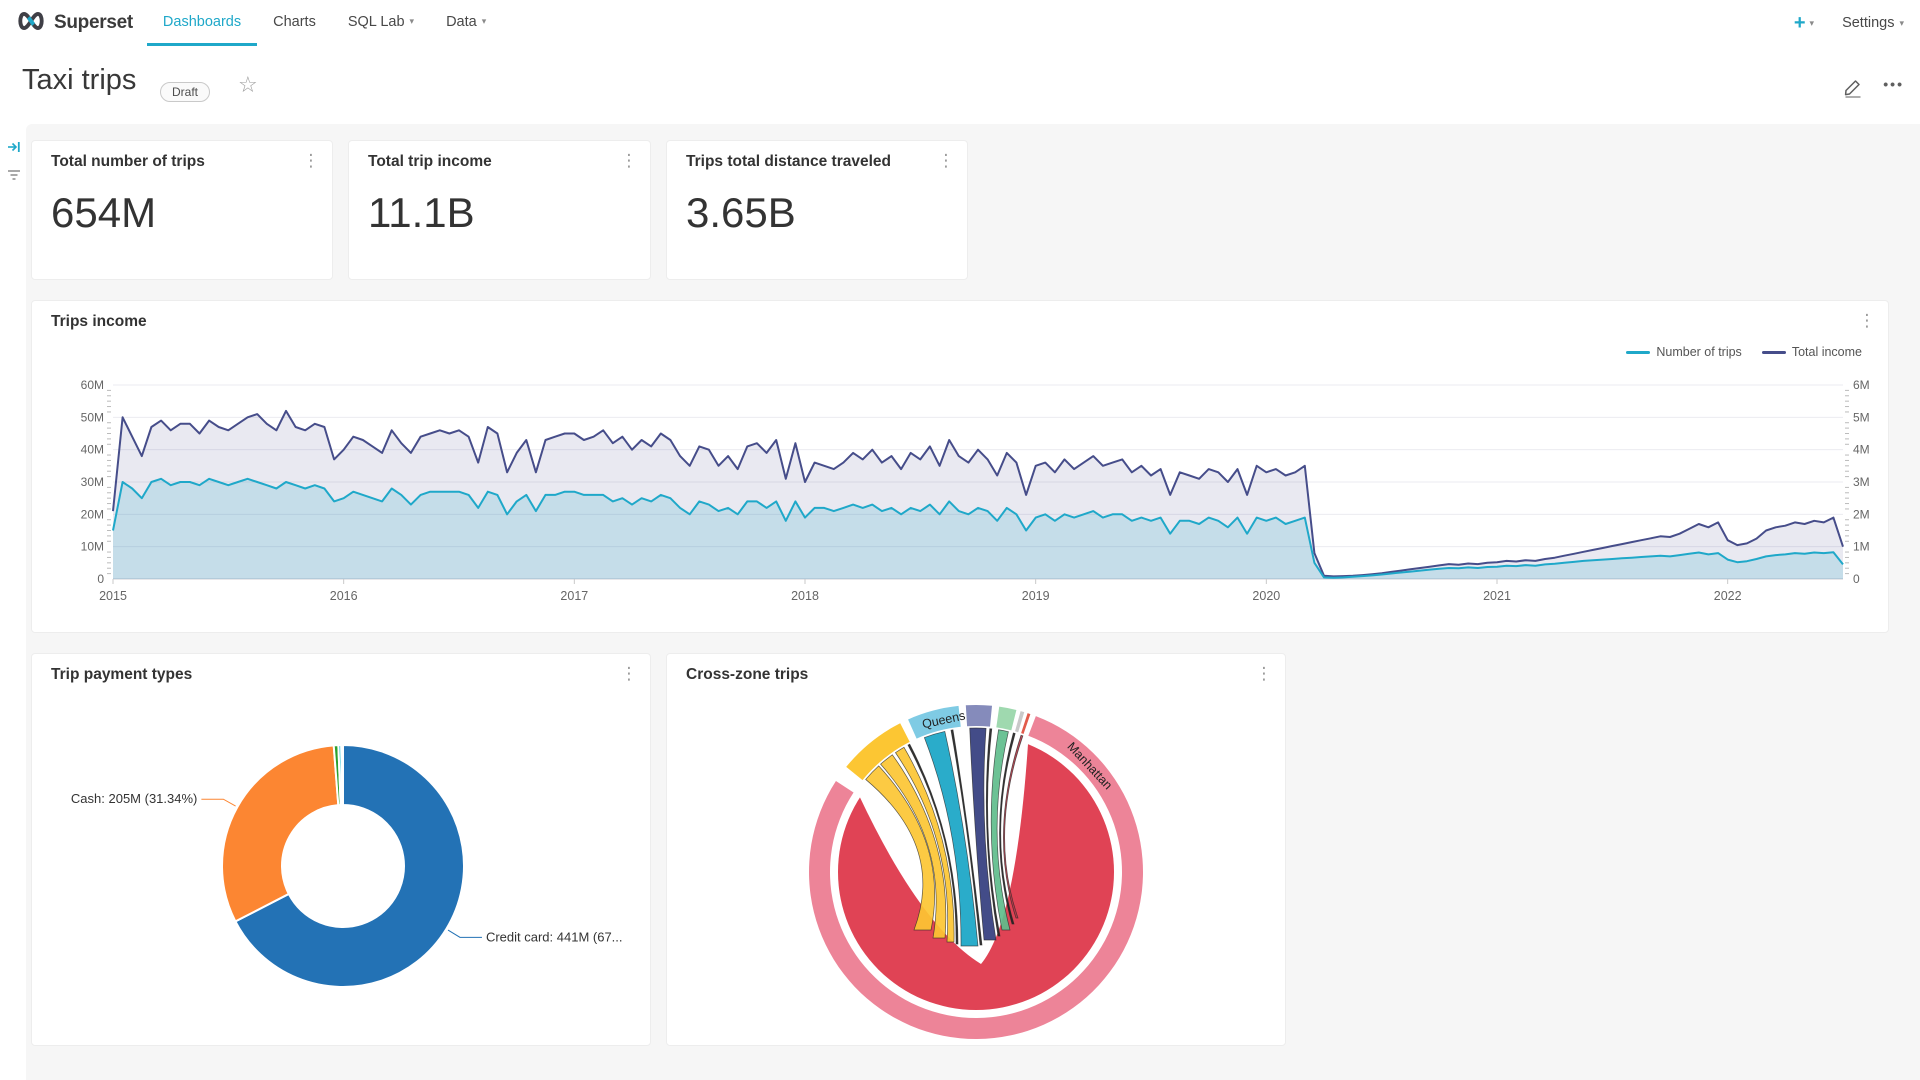 The width and height of the screenshot is (1920, 1080). What do you see at coordinates (344, 596) in the screenshot?
I see `svg-text: 2016` at bounding box center [344, 596].